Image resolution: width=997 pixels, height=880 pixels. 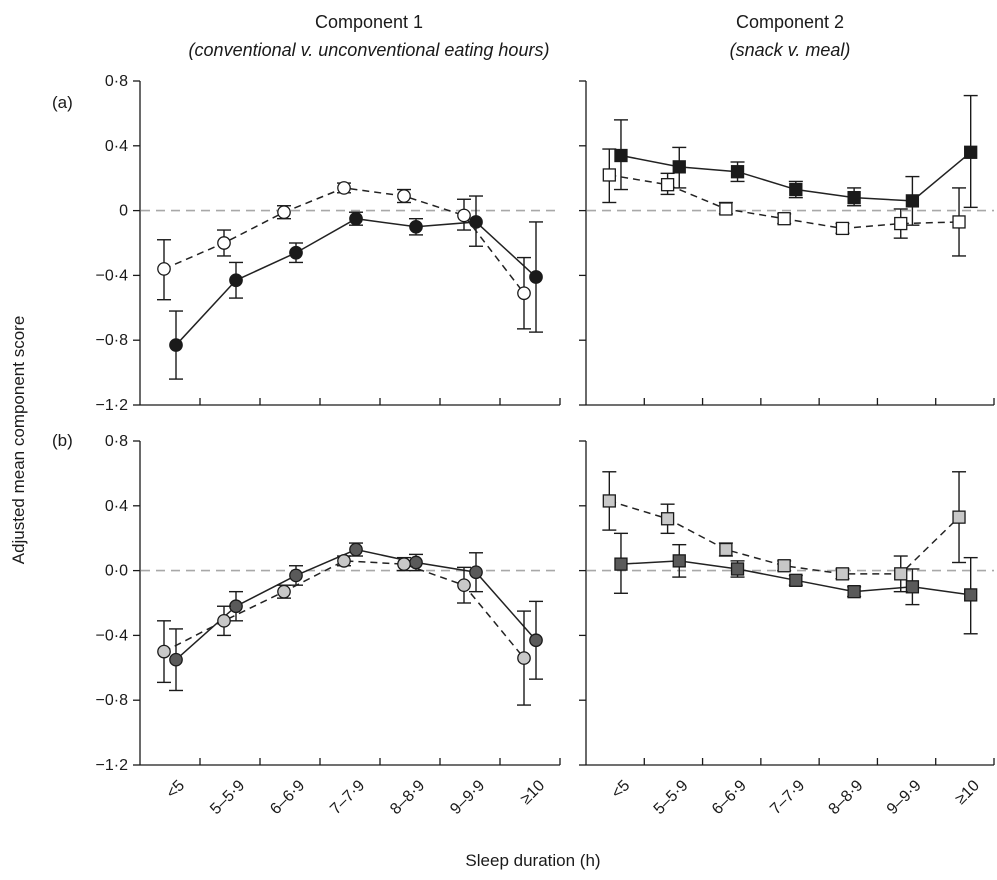 I want to click on row-label-b: (b), so click(x=62, y=440).